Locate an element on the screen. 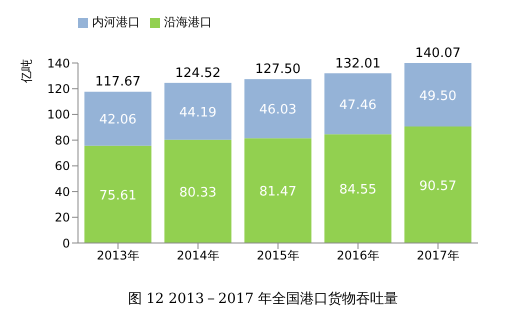 The height and width of the screenshot is (330, 530). y-tick-label: 80 is located at coordinates (62, 140).